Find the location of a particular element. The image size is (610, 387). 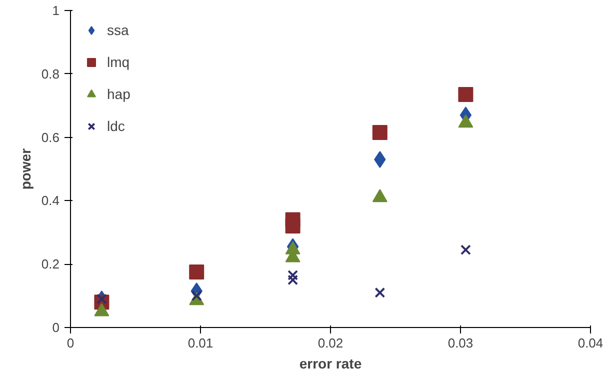

legend-label: ldc is located at coordinates (116, 126).